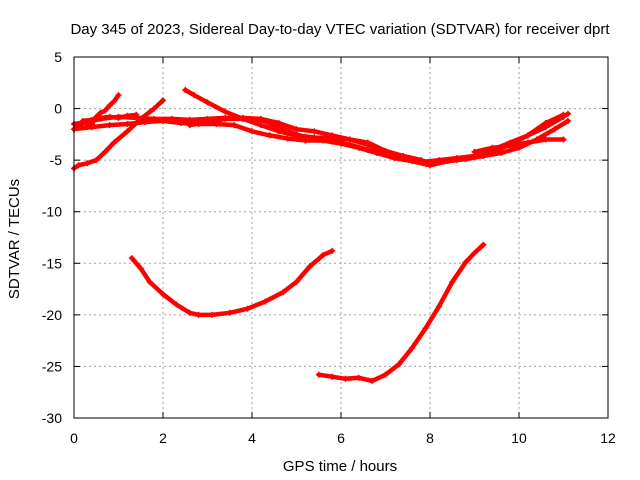 Image resolution: width=640 pixels, height=480 pixels. What do you see at coordinates (14, 239) in the screenshot?
I see `y-axis-label: SDTVAR / TECUs` at bounding box center [14, 239].